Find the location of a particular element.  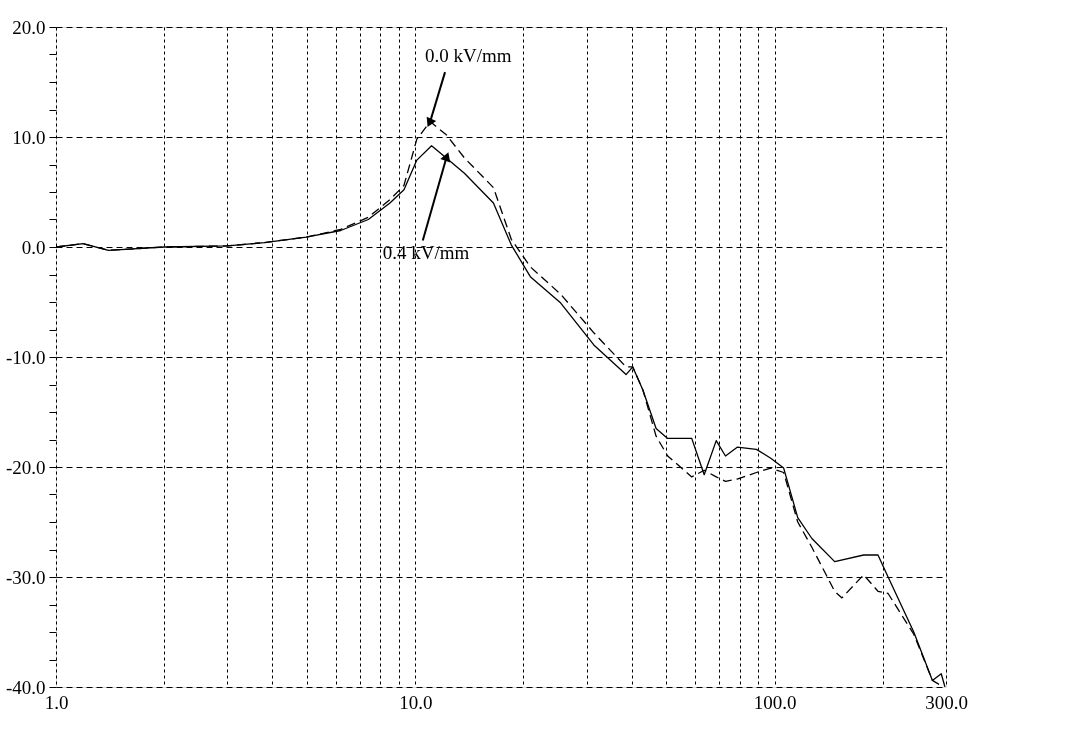

y-tick-label: -20.0 is located at coordinates (25, 467).